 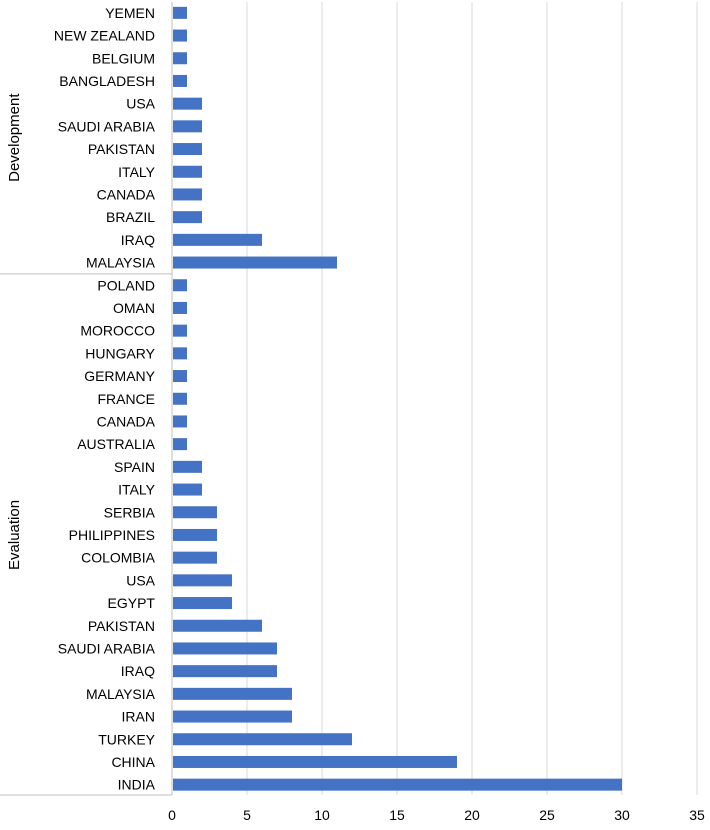 What do you see at coordinates (126, 739) in the screenshot?
I see `category-label: TURKEY` at bounding box center [126, 739].